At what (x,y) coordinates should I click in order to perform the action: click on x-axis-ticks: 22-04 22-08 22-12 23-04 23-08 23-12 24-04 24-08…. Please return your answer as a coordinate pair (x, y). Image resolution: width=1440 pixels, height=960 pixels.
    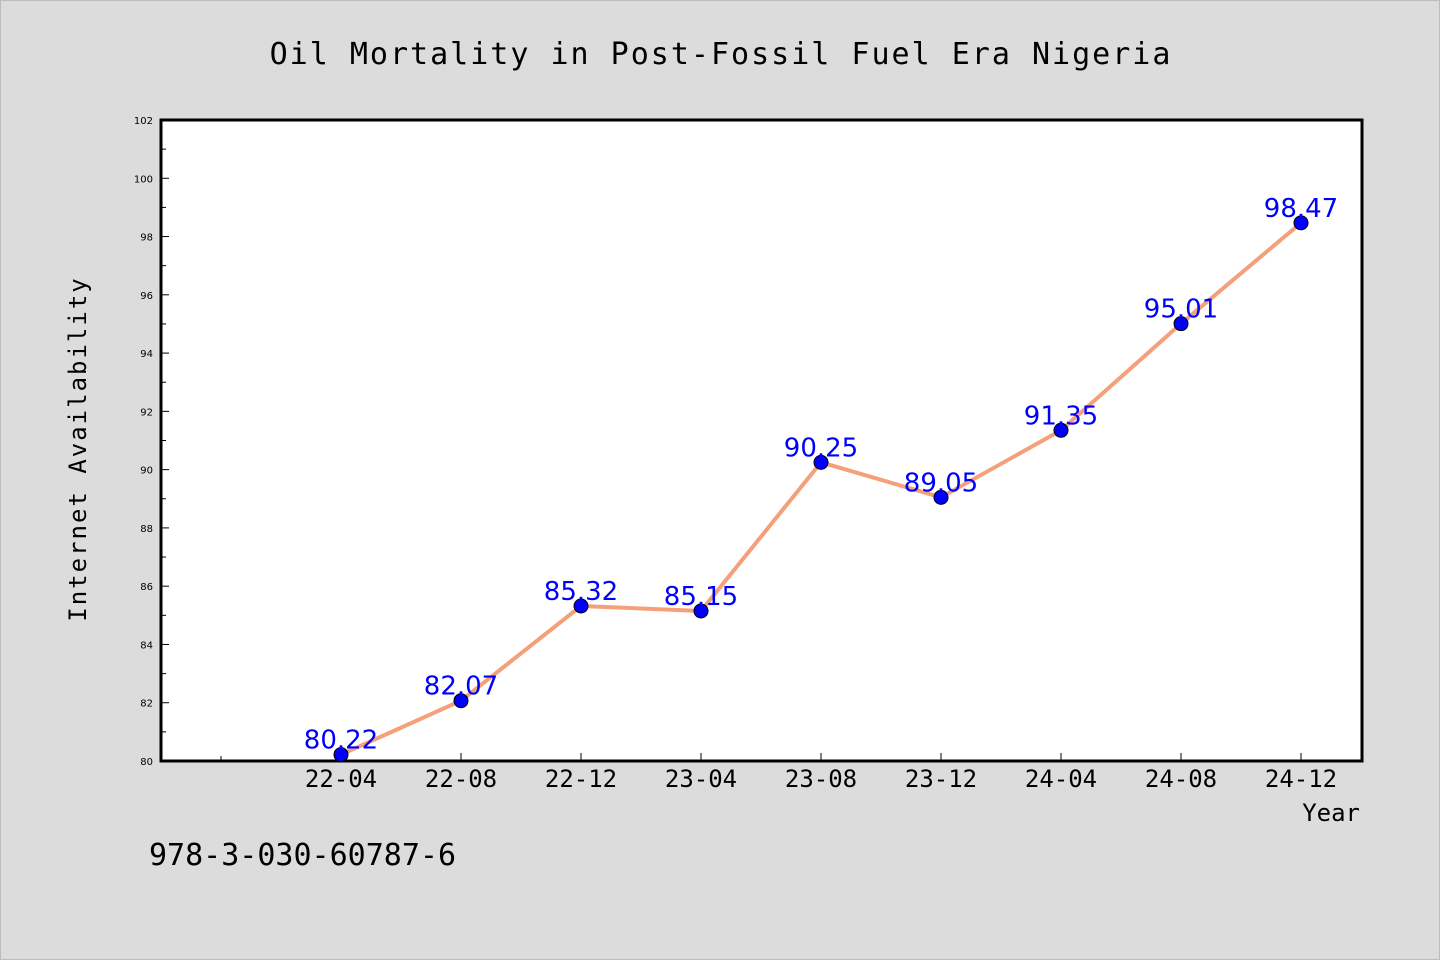
    Looking at the image, I should click on (778, 773).